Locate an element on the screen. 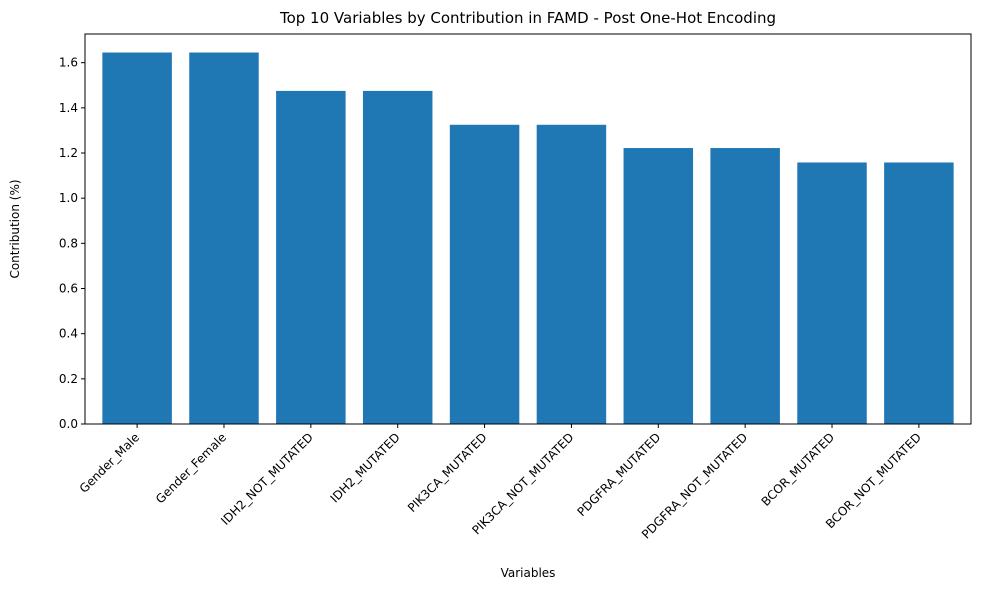 This screenshot has width=989, height=590. bar-idh2-not-mutated is located at coordinates (311, 257).